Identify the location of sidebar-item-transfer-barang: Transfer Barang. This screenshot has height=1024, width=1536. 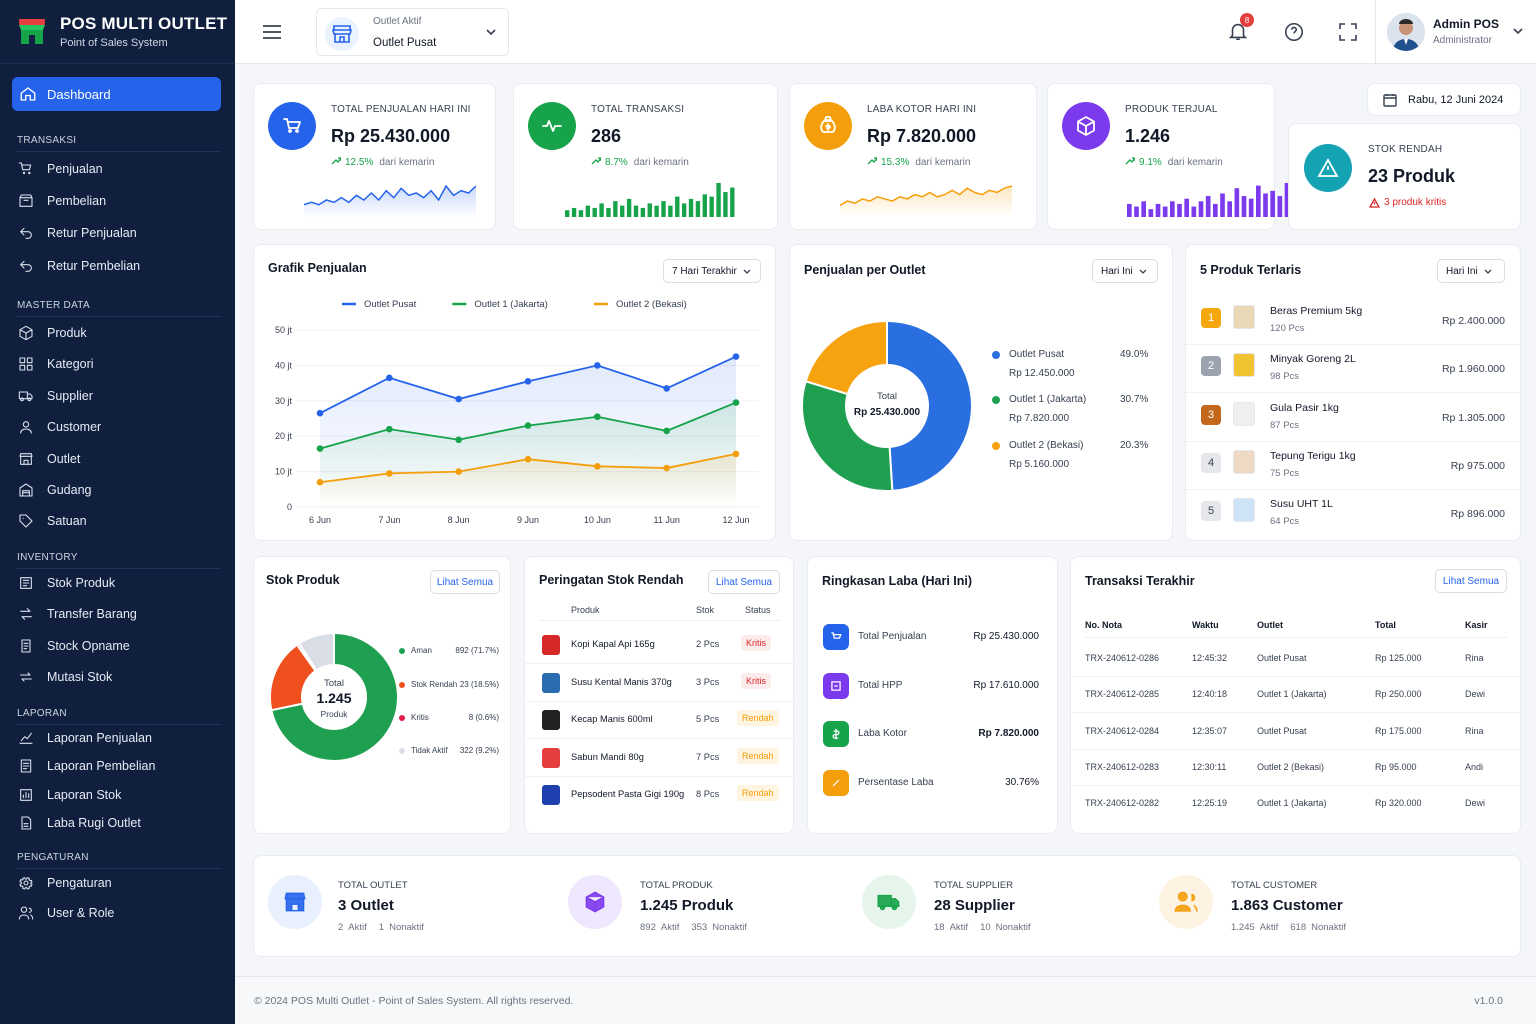
(77, 614).